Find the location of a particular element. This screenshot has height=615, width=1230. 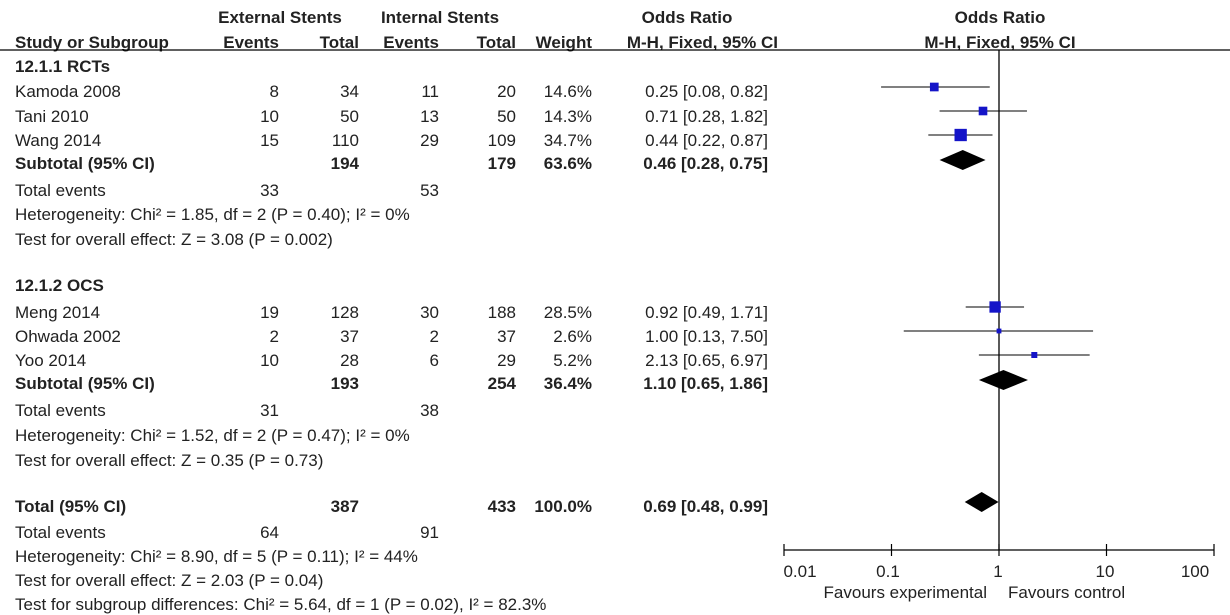

favours-control-label: Favours control is located at coordinates (1067, 592).